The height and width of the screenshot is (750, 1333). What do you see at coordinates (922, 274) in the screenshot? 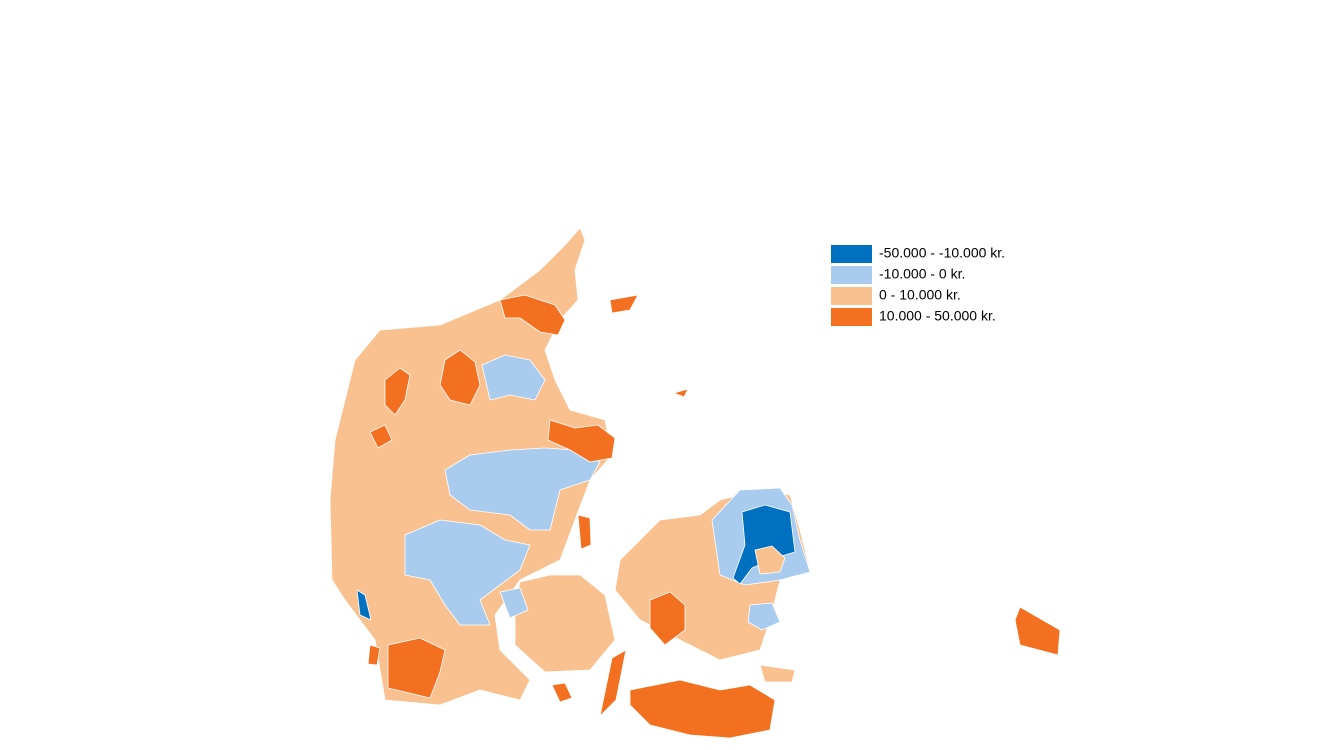
I see `legend-label: -10.000 - 0 kr.` at bounding box center [922, 274].